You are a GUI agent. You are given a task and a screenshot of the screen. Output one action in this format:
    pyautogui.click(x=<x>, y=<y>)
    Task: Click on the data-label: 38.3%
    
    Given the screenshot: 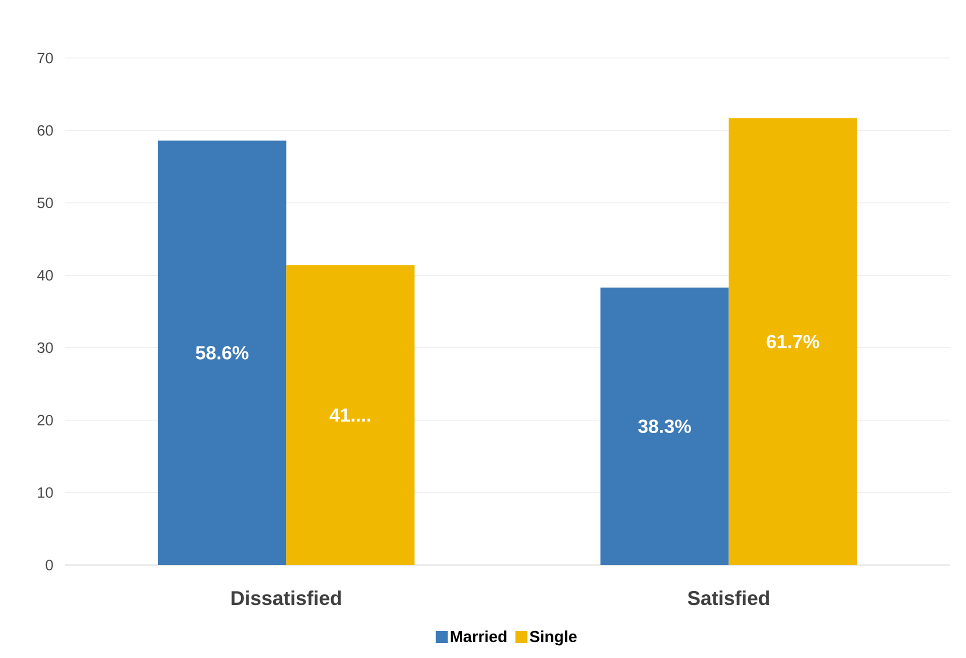 What is the action you would take?
    pyautogui.click(x=664, y=427)
    